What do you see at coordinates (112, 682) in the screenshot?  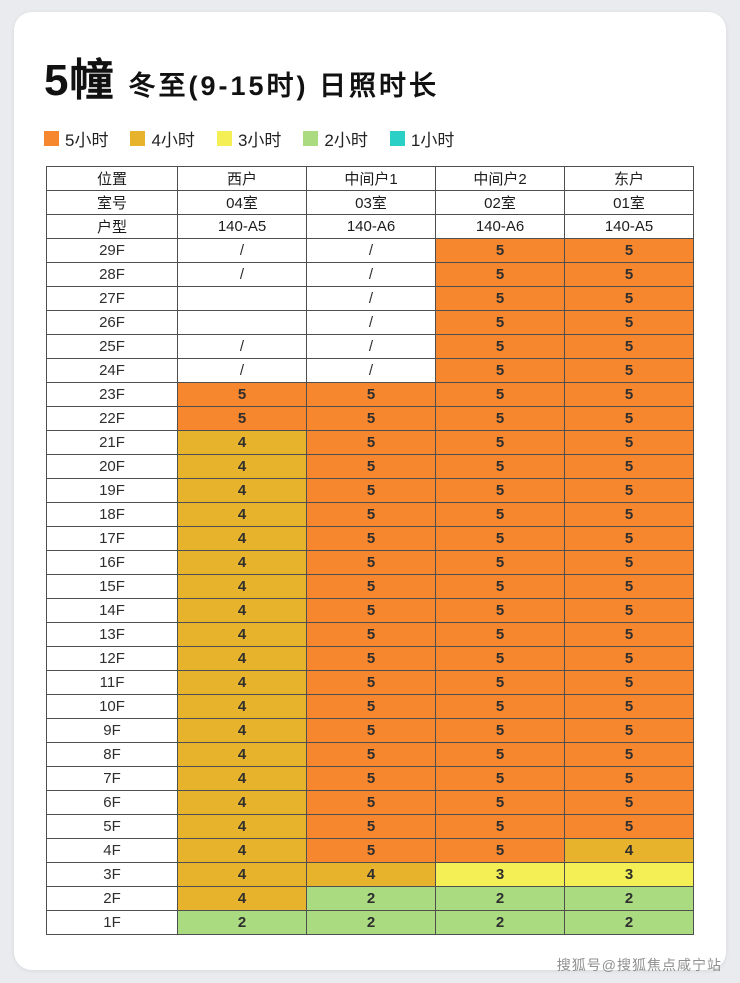 I see `floor-label: 11F` at bounding box center [112, 682].